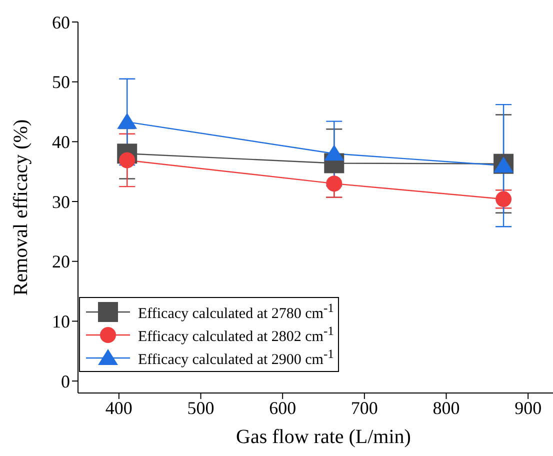 The height and width of the screenshot is (456, 553). I want to click on y-tick-label: 60, so click(61, 22).